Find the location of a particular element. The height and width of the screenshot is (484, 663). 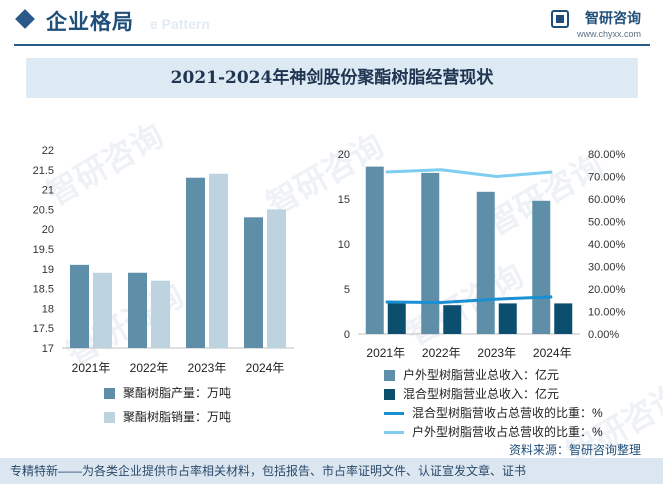

legend-label: 聚酯树脂销量：万吨 is located at coordinates (177, 417).